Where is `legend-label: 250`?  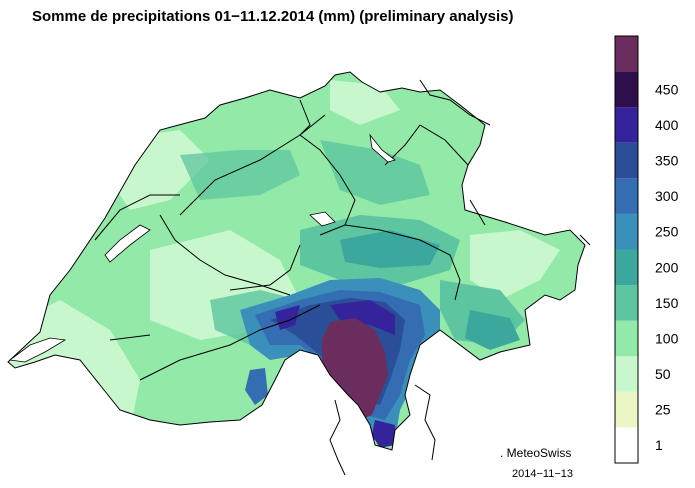
legend-label: 250 is located at coordinates (667, 232).